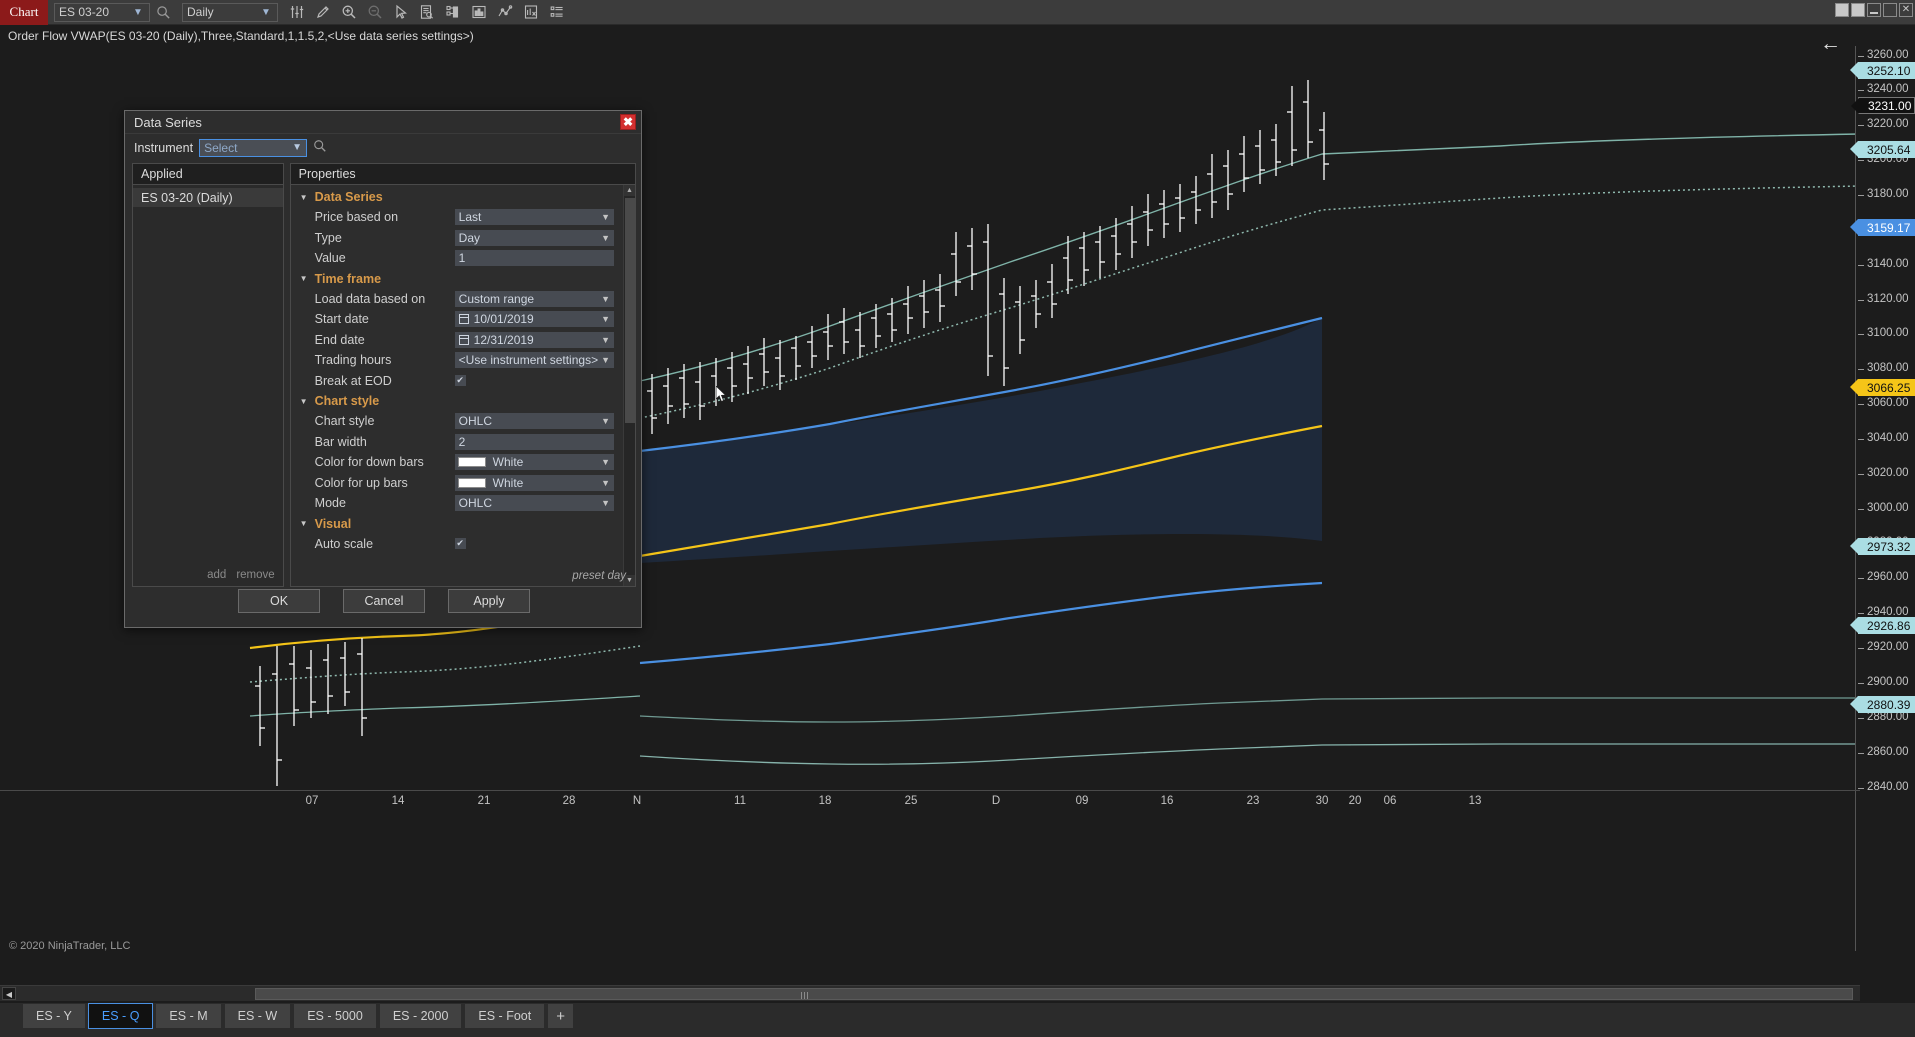 The width and height of the screenshot is (1915, 1037). Describe the element at coordinates (349, 12) in the screenshot. I see `zoom-in-icon` at that location.